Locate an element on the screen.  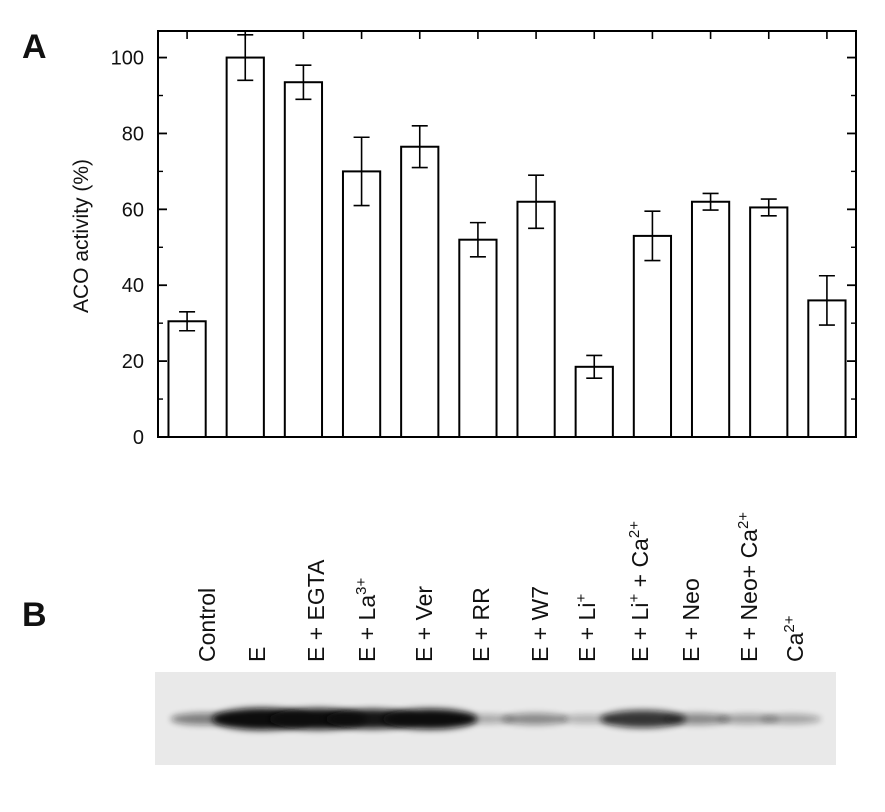
lane-label: E + Ver is located at coordinates (424, 624).